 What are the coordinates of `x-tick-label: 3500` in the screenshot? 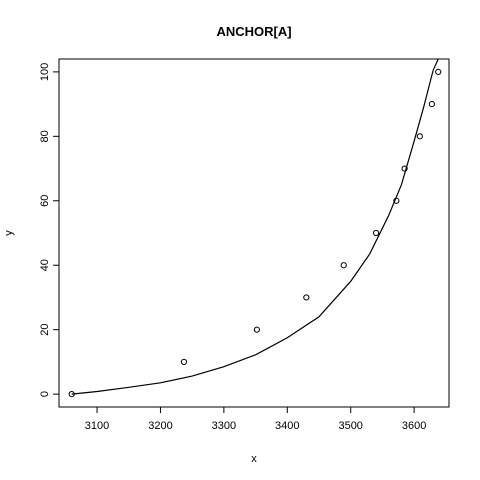 It's located at (350, 426).